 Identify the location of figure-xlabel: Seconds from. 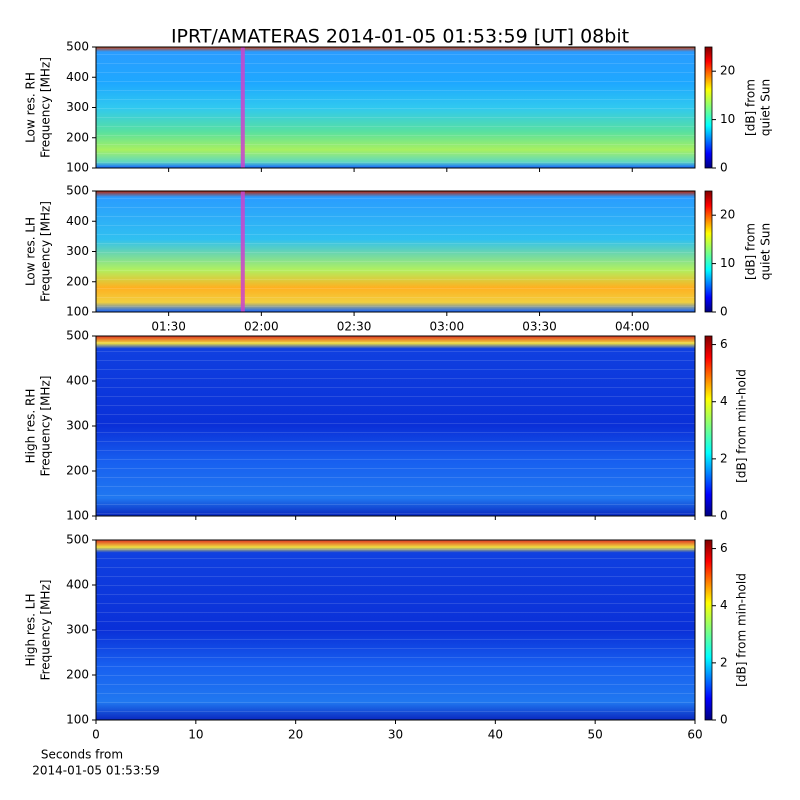
(82, 755).